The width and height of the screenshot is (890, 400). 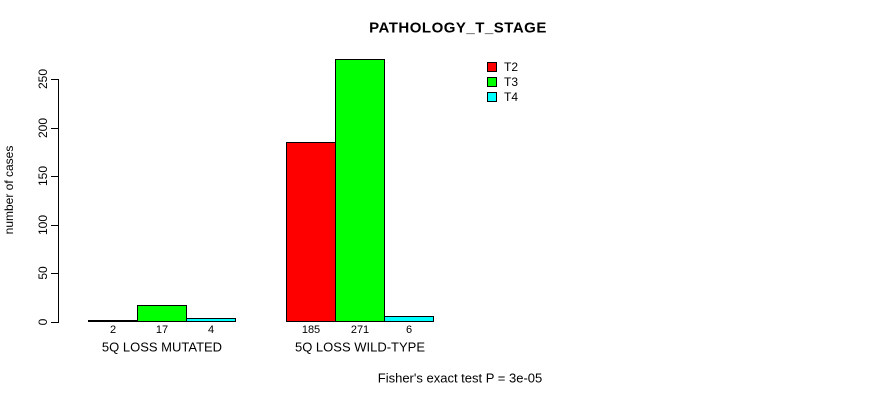 I want to click on legend-label: T4, so click(x=511, y=97).